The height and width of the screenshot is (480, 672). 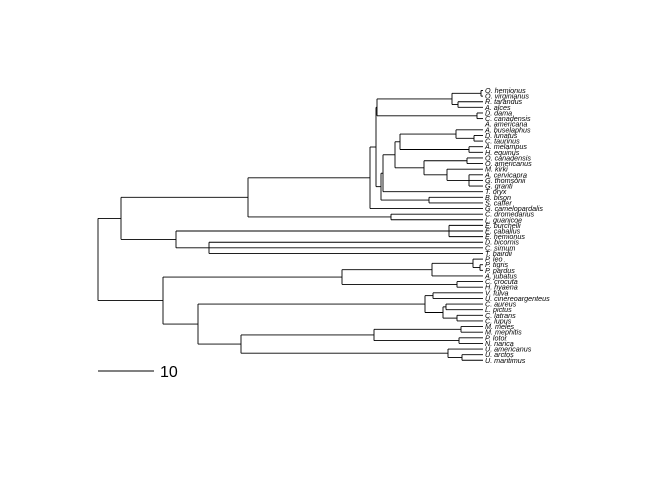 I want to click on tip-label: P. tigris, so click(x=496, y=264).